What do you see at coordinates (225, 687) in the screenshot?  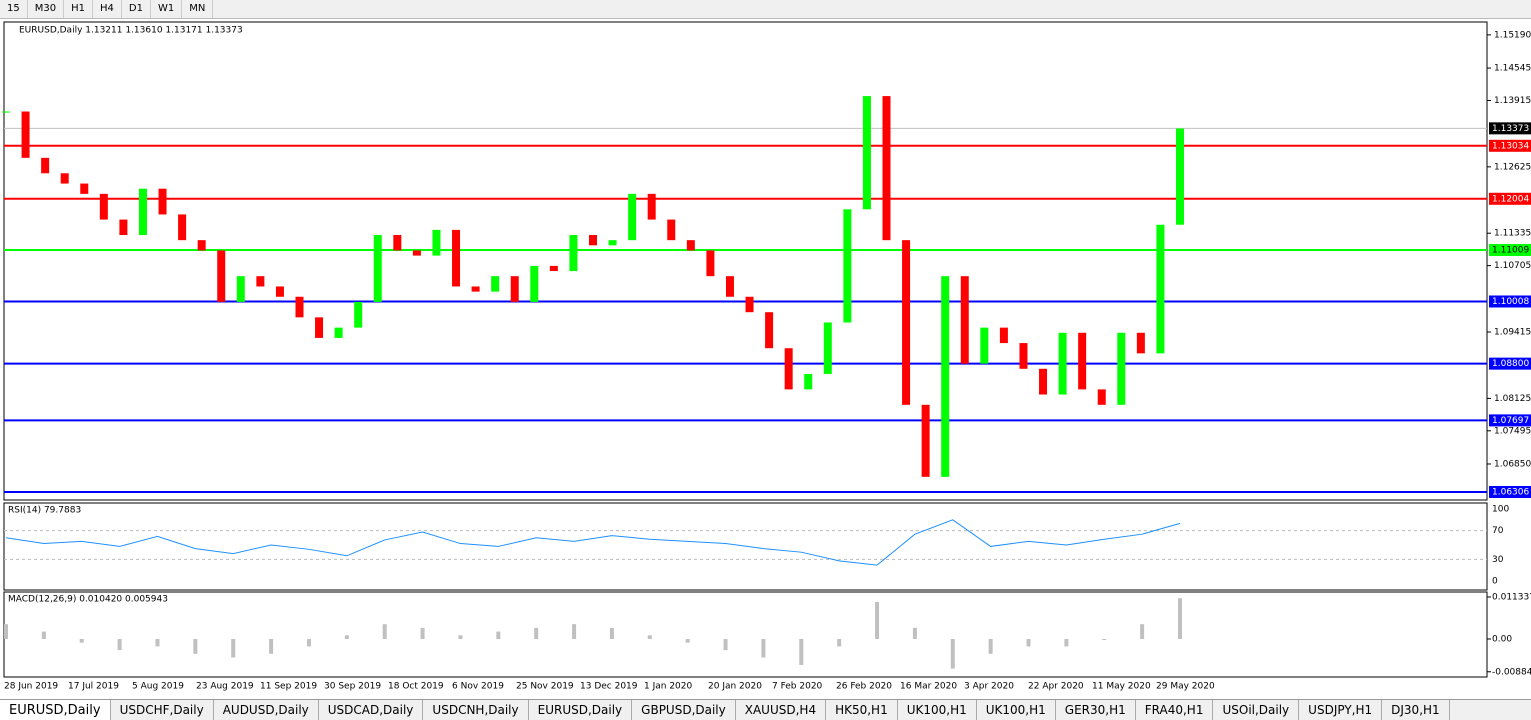 I see `x-tick-label: 23 Aug 2019` at bounding box center [225, 687].